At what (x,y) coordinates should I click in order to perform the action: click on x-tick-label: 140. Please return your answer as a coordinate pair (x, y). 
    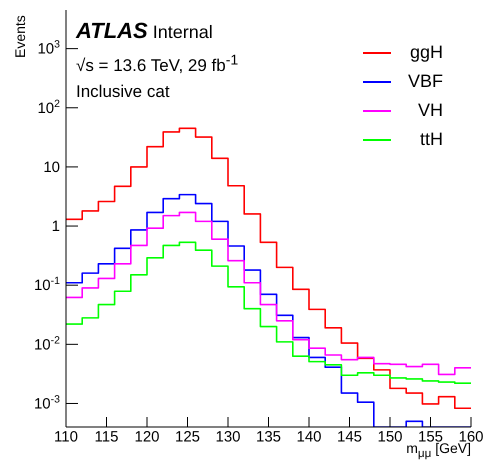
    Looking at the image, I should click on (309, 437).